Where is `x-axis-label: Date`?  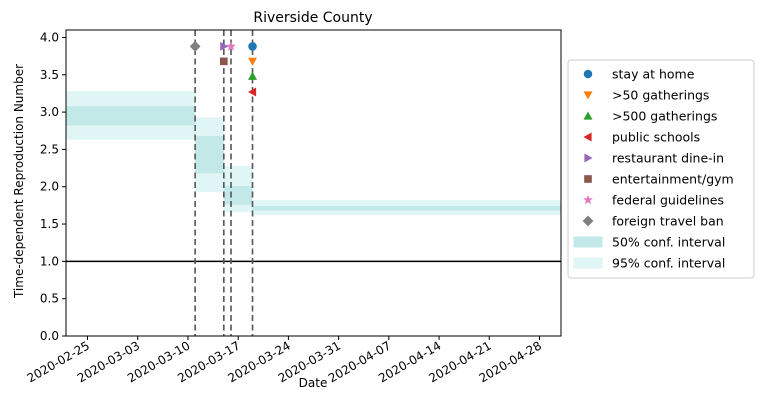 x-axis-label: Date is located at coordinates (313, 383).